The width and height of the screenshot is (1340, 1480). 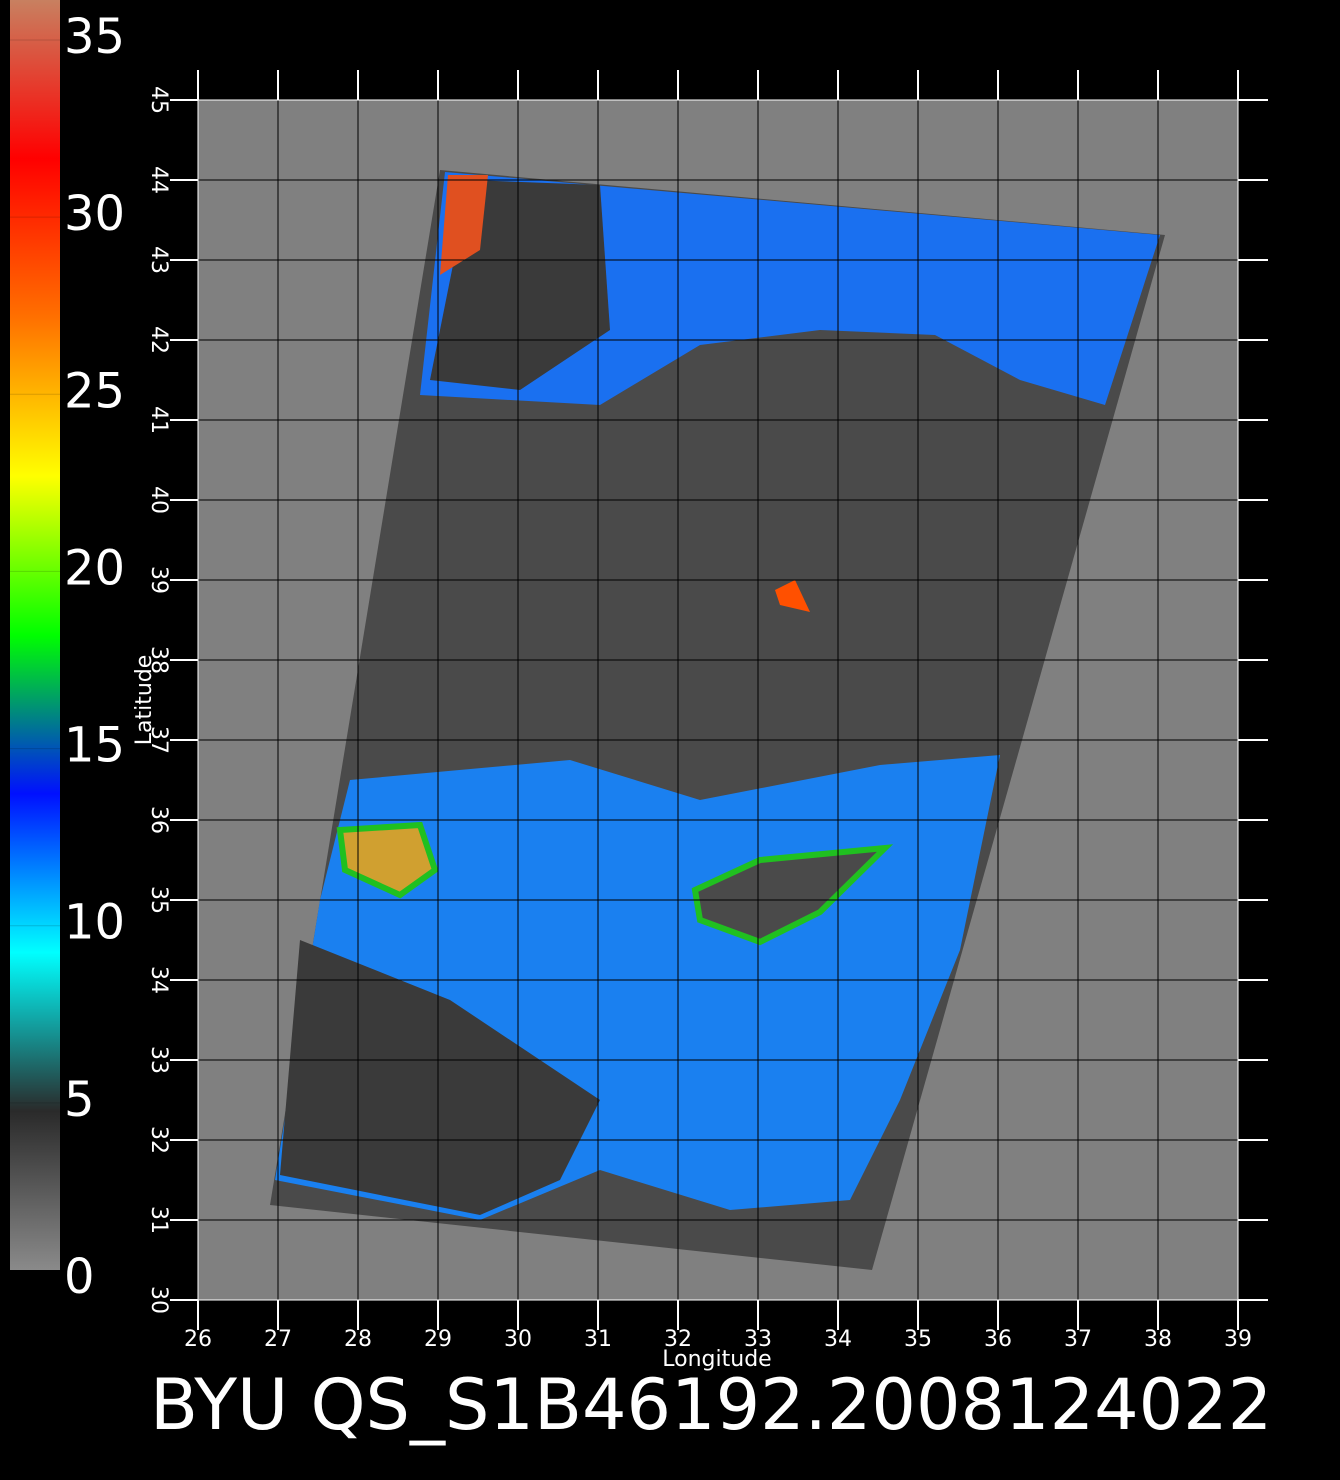 I want to click on y-tick-label: 41, so click(x=158, y=420).